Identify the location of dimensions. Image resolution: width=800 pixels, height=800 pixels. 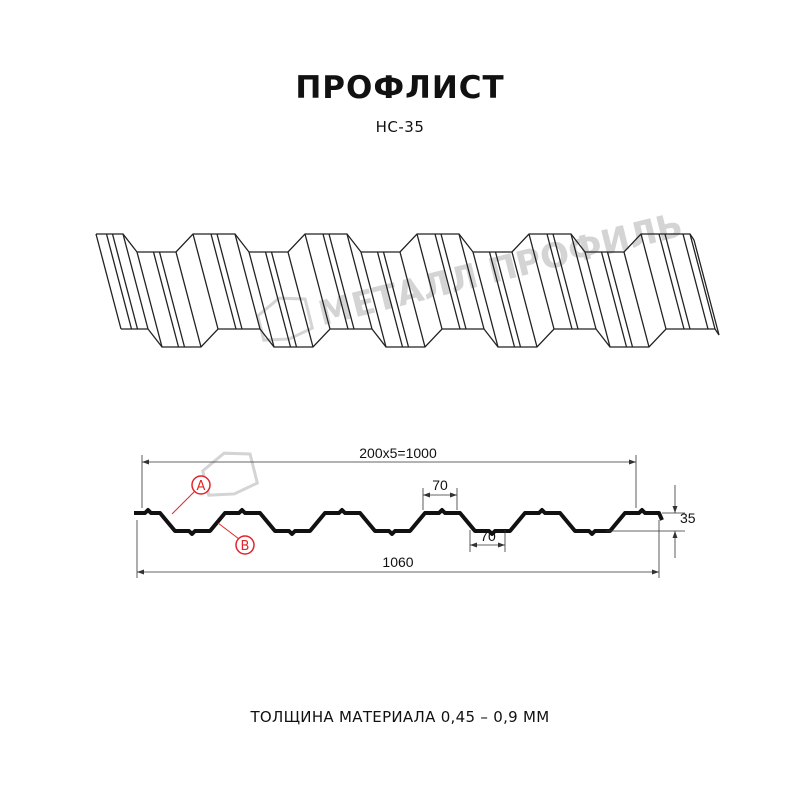
(410, 516).